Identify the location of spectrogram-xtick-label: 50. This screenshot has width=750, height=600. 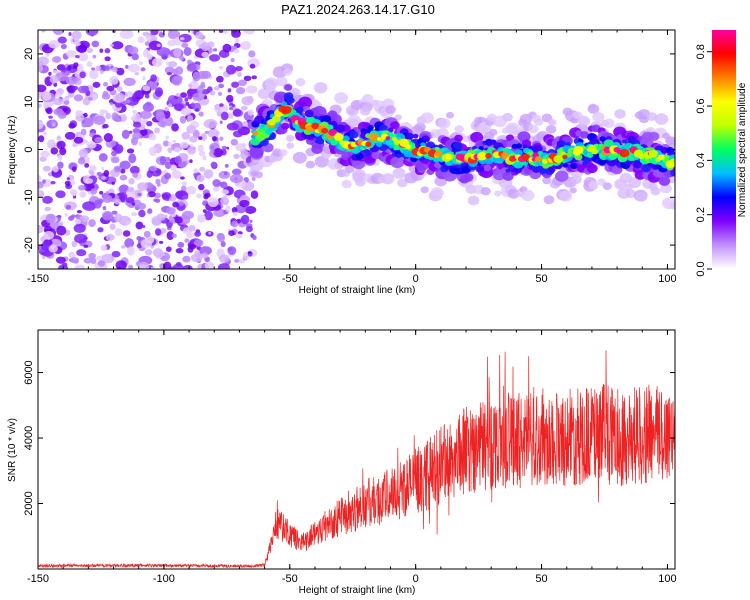
(541, 279).